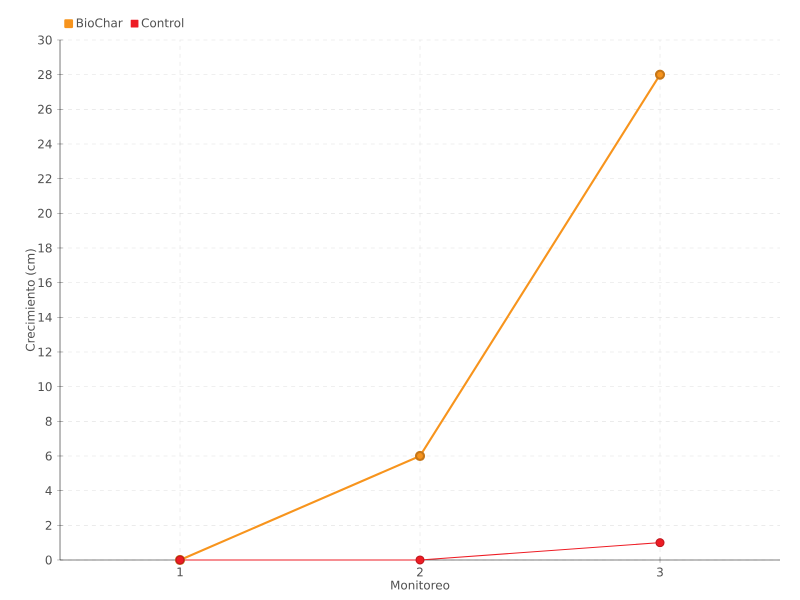  What do you see at coordinates (45, 144) in the screenshot?
I see `y-tick-label: 24` at bounding box center [45, 144].